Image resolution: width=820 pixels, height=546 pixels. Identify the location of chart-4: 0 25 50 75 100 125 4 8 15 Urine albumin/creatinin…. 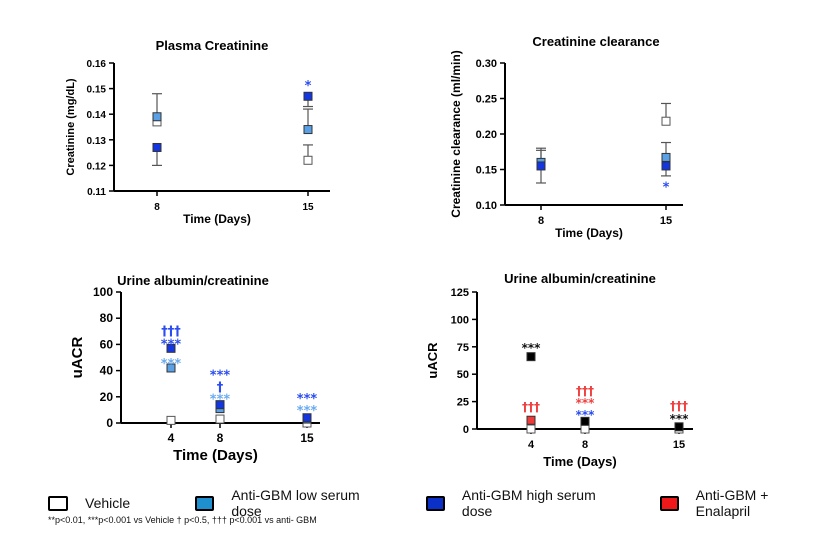
(559, 370).